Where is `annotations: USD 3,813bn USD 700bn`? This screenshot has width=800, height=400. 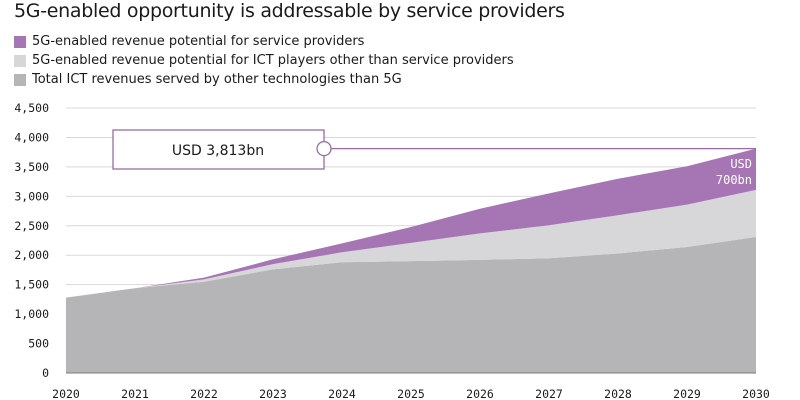 annotations: USD 3,813bn USD 700bn is located at coordinates (434, 158).